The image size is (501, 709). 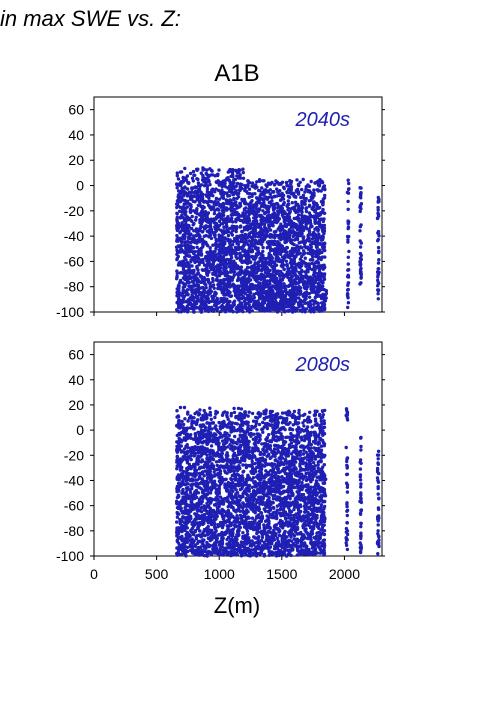 What do you see at coordinates (70, 312) in the screenshot?
I see `y-tick-label: -100` at bounding box center [70, 312].